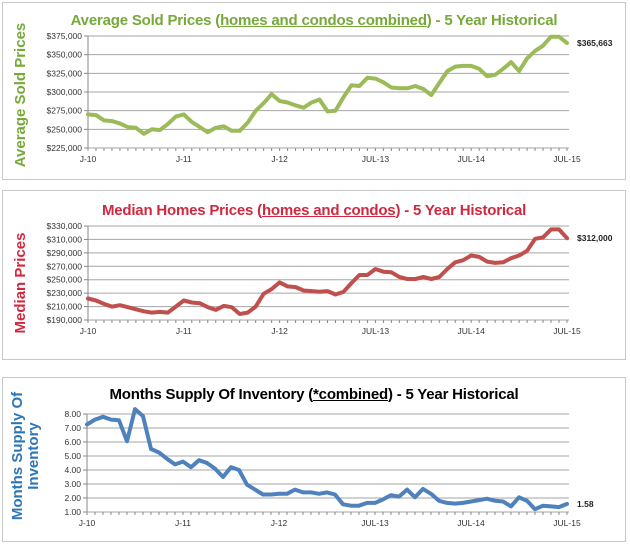 The image size is (630, 547). I want to click on y-tick-label: $270,000, so click(65, 266).